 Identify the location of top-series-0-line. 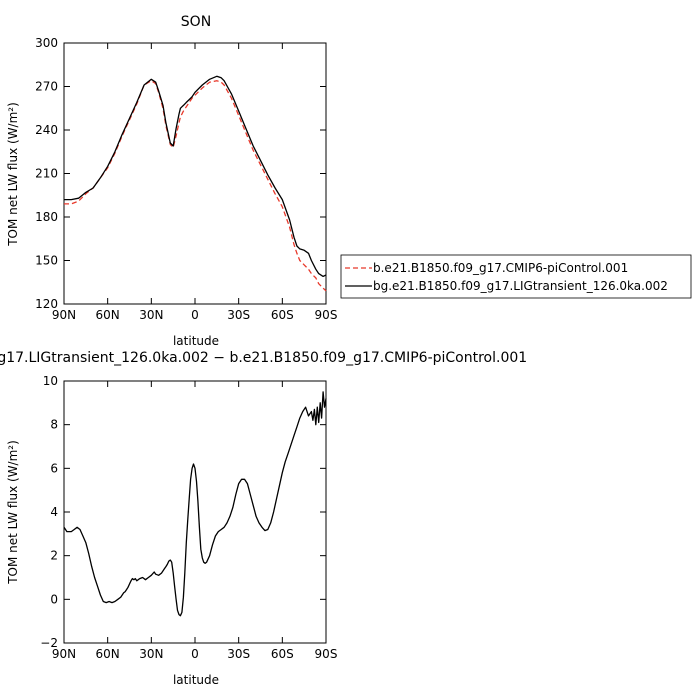
(195, 186).